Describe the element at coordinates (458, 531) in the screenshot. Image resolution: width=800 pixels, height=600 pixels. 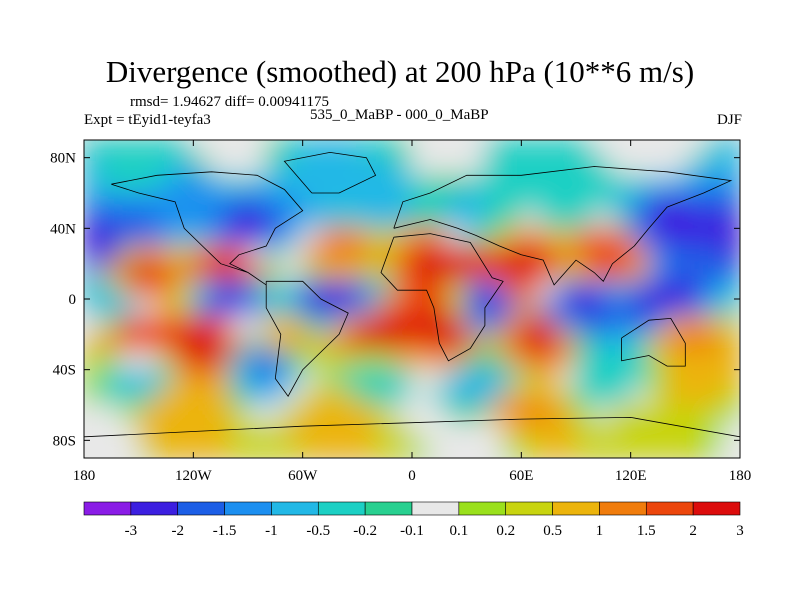
I see `colorbar-label: 0.1` at that location.